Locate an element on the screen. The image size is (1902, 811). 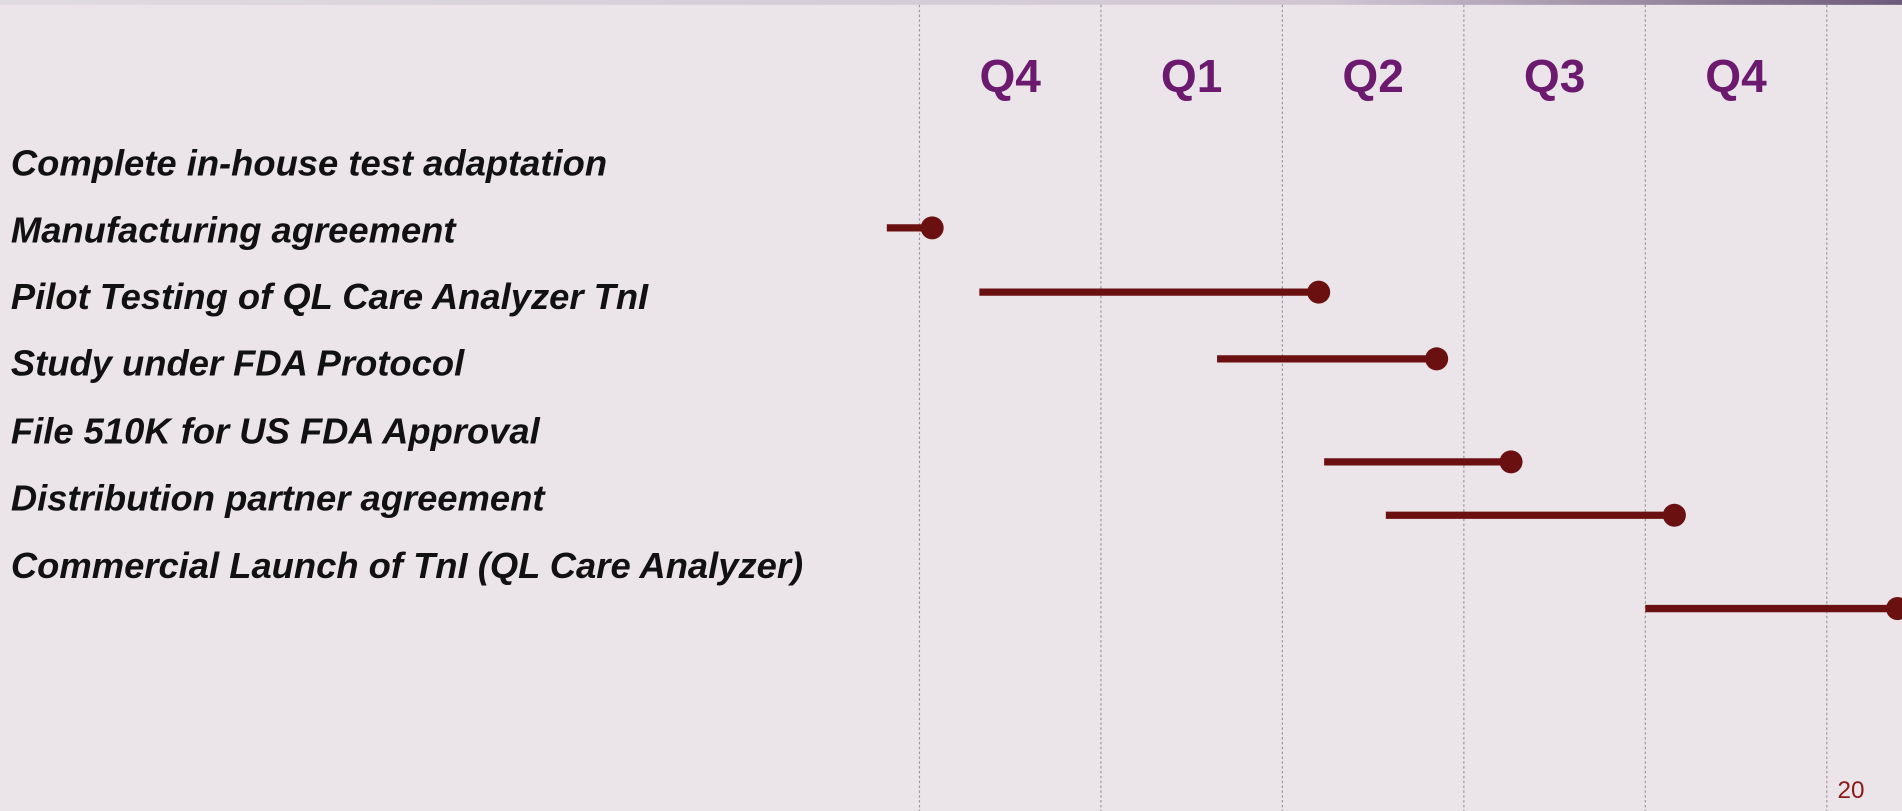
task-label: Pilot Testing of QL Care Analyzer TnI is located at coordinates (330, 296).